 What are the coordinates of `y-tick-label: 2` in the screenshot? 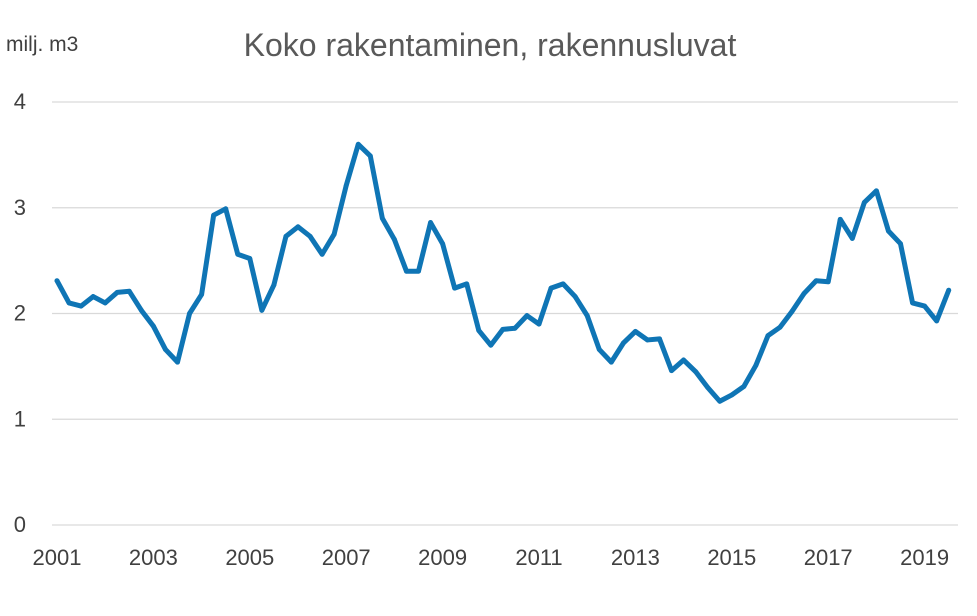 It's located at (20, 313).